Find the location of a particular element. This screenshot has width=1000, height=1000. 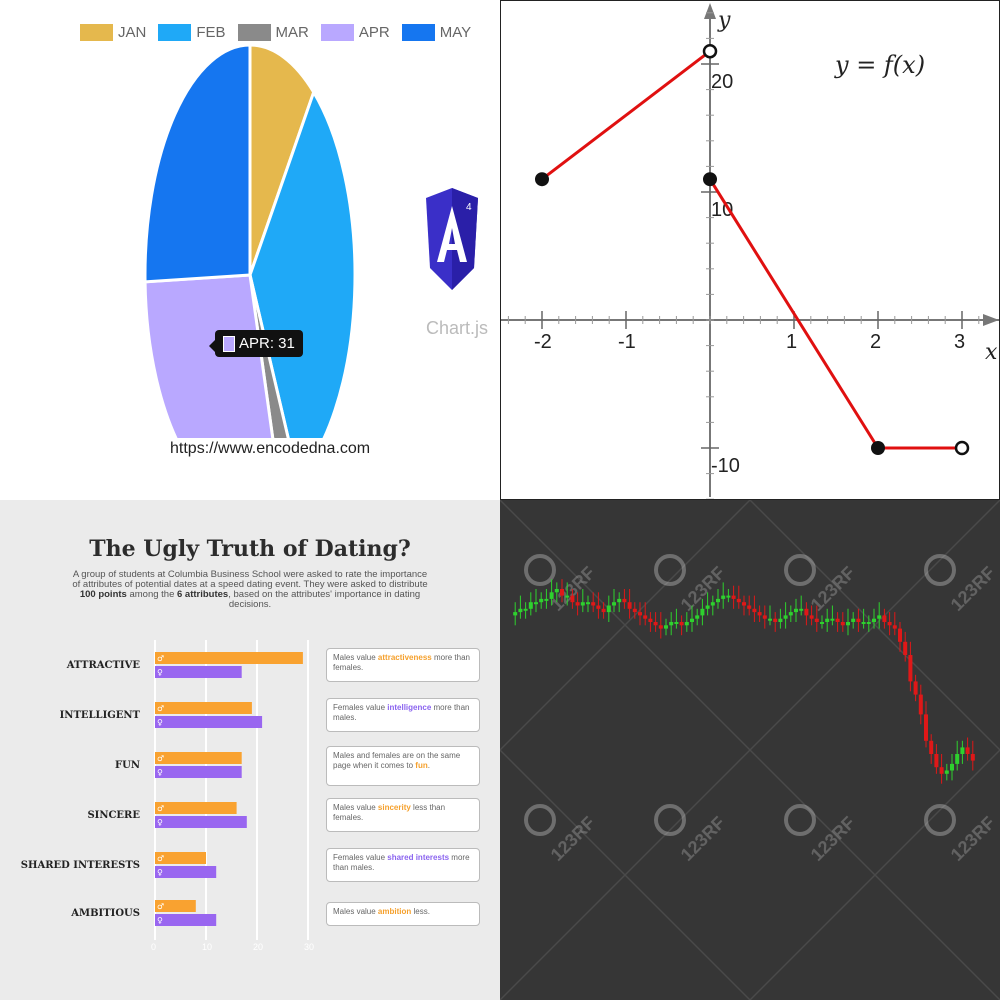

bar-female-fun is located at coordinates (198, 772).